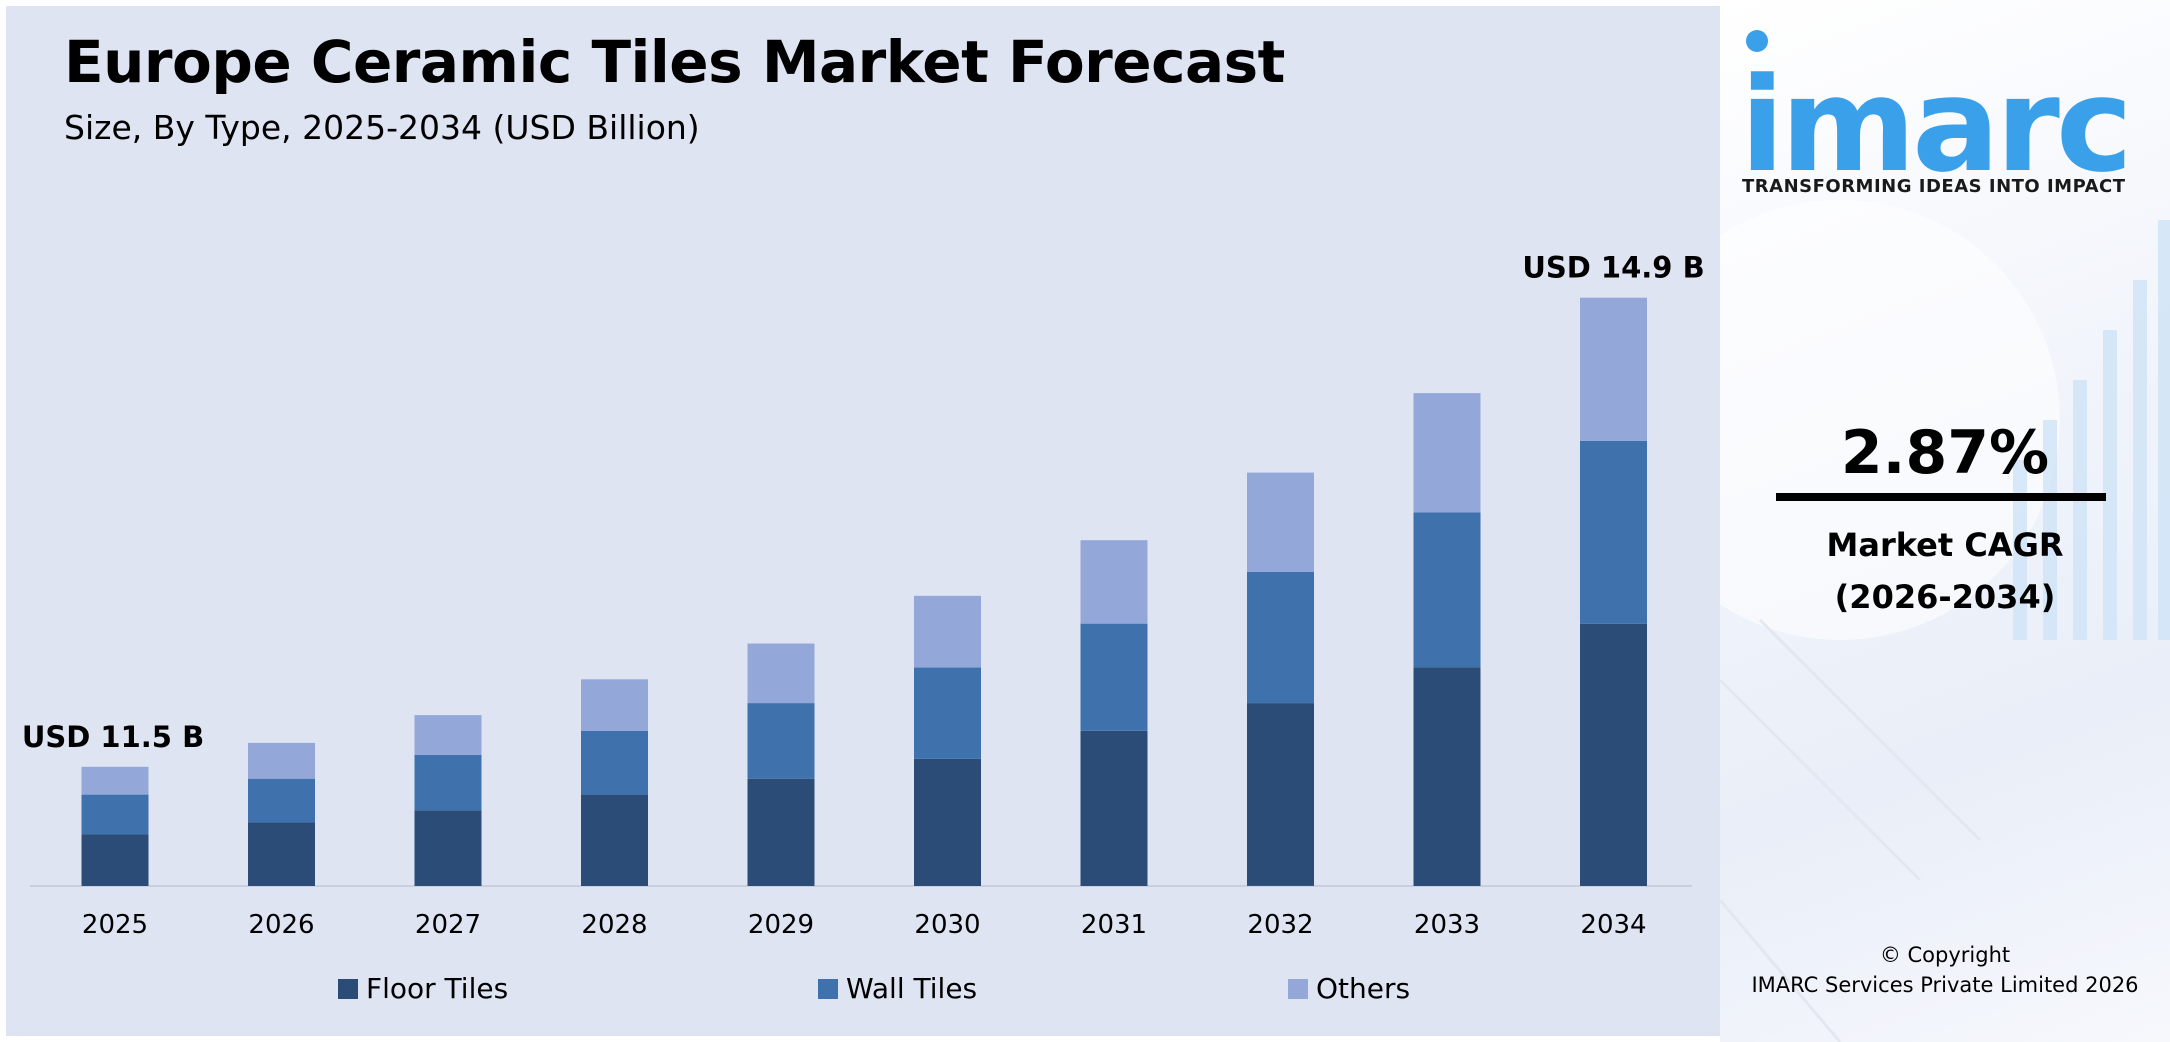 Image resolution: width=2170 pixels, height=1042 pixels. I want to click on brand-tagline: TRANSFORMING IDEAS INTO IMPACT, so click(1934, 186).